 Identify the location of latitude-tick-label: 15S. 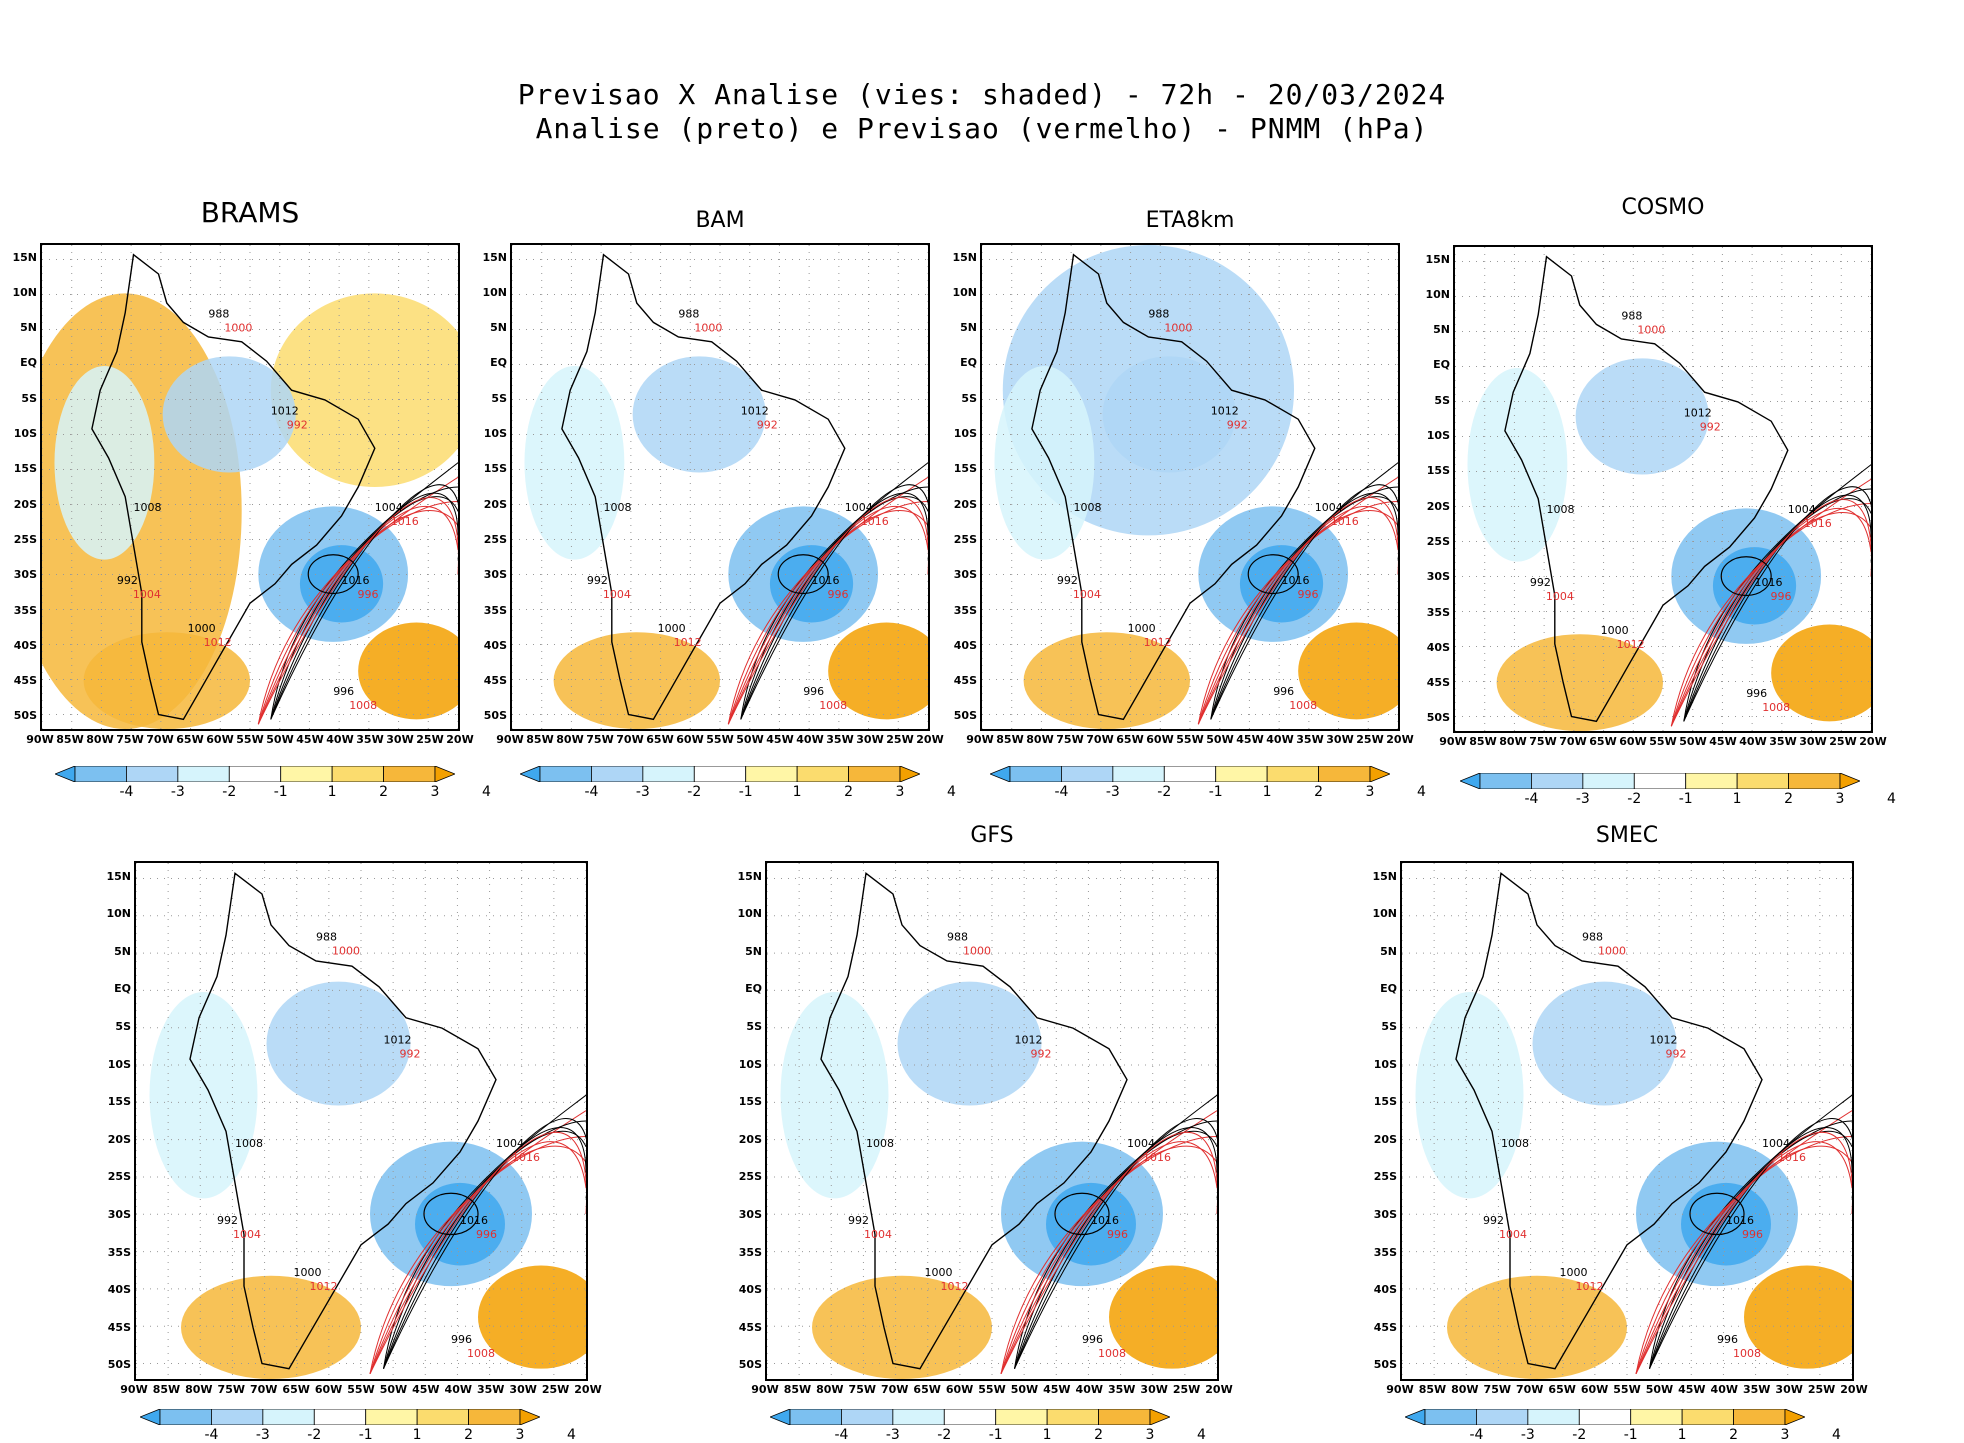
(965, 469).